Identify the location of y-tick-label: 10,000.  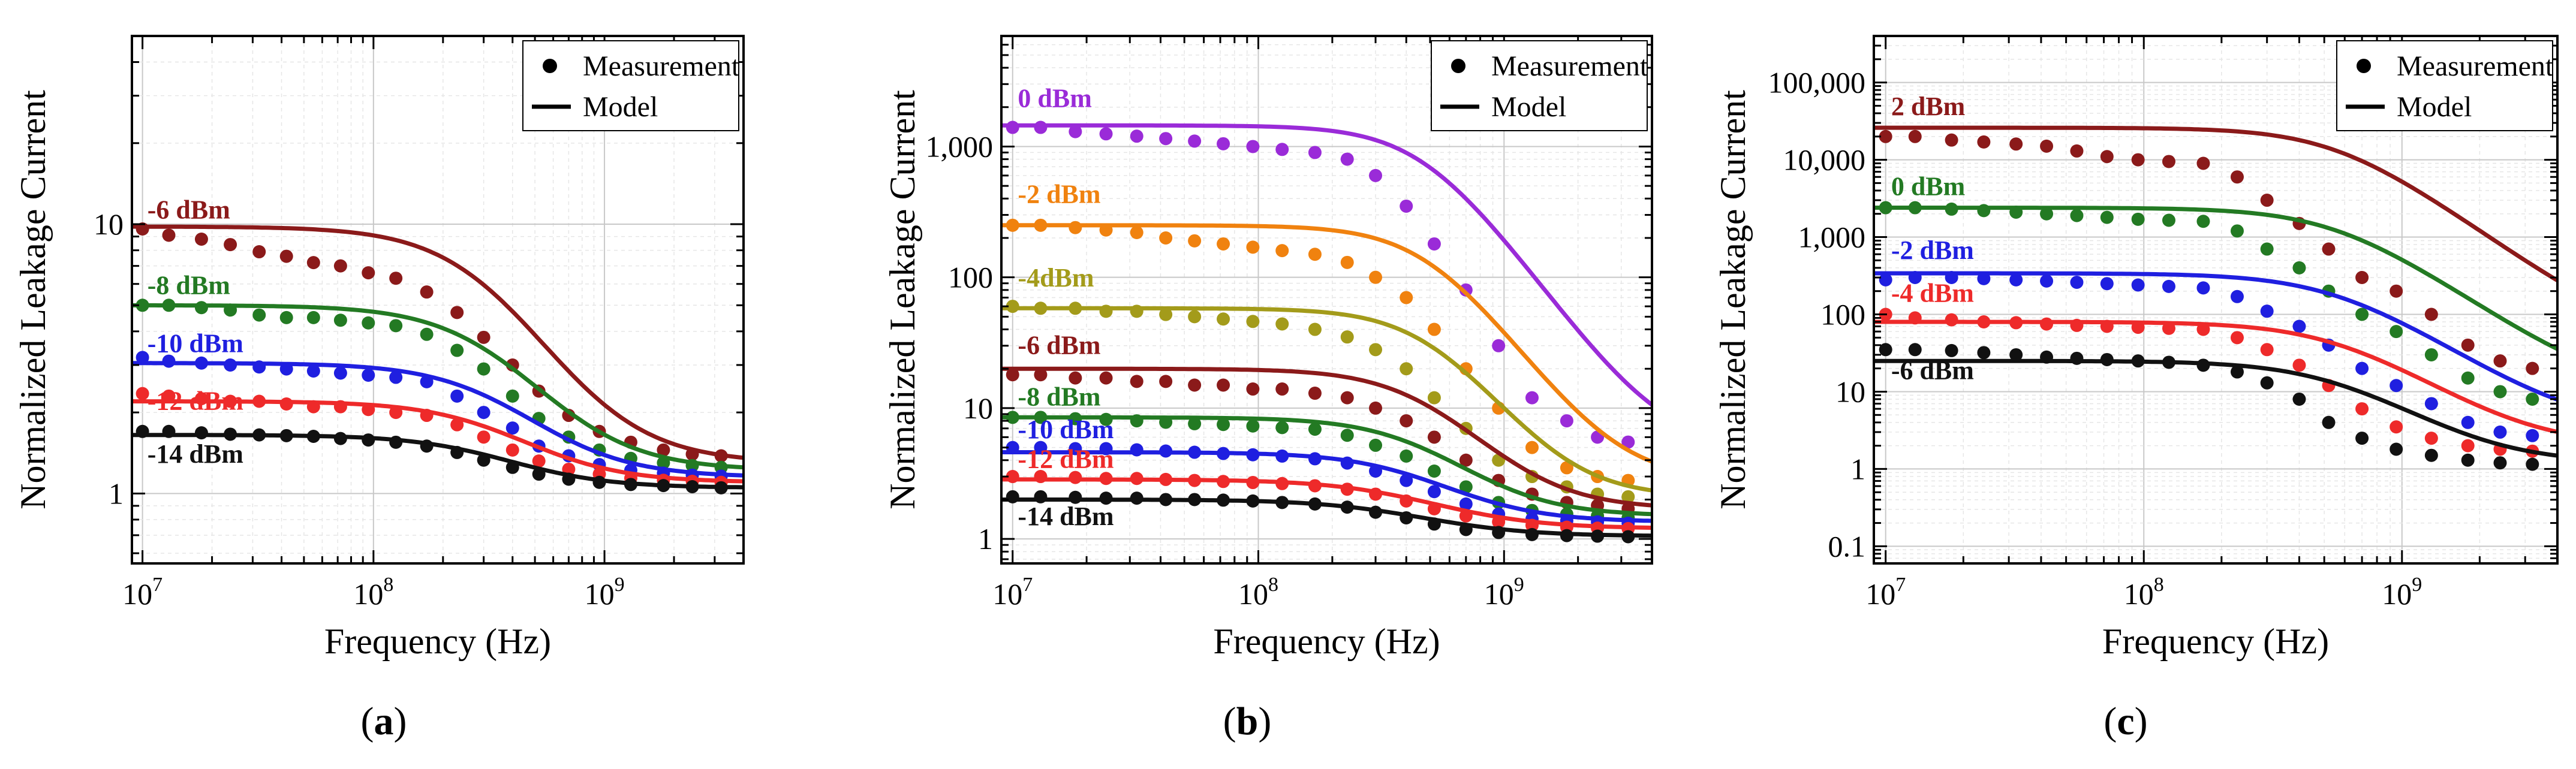
(1825, 160).